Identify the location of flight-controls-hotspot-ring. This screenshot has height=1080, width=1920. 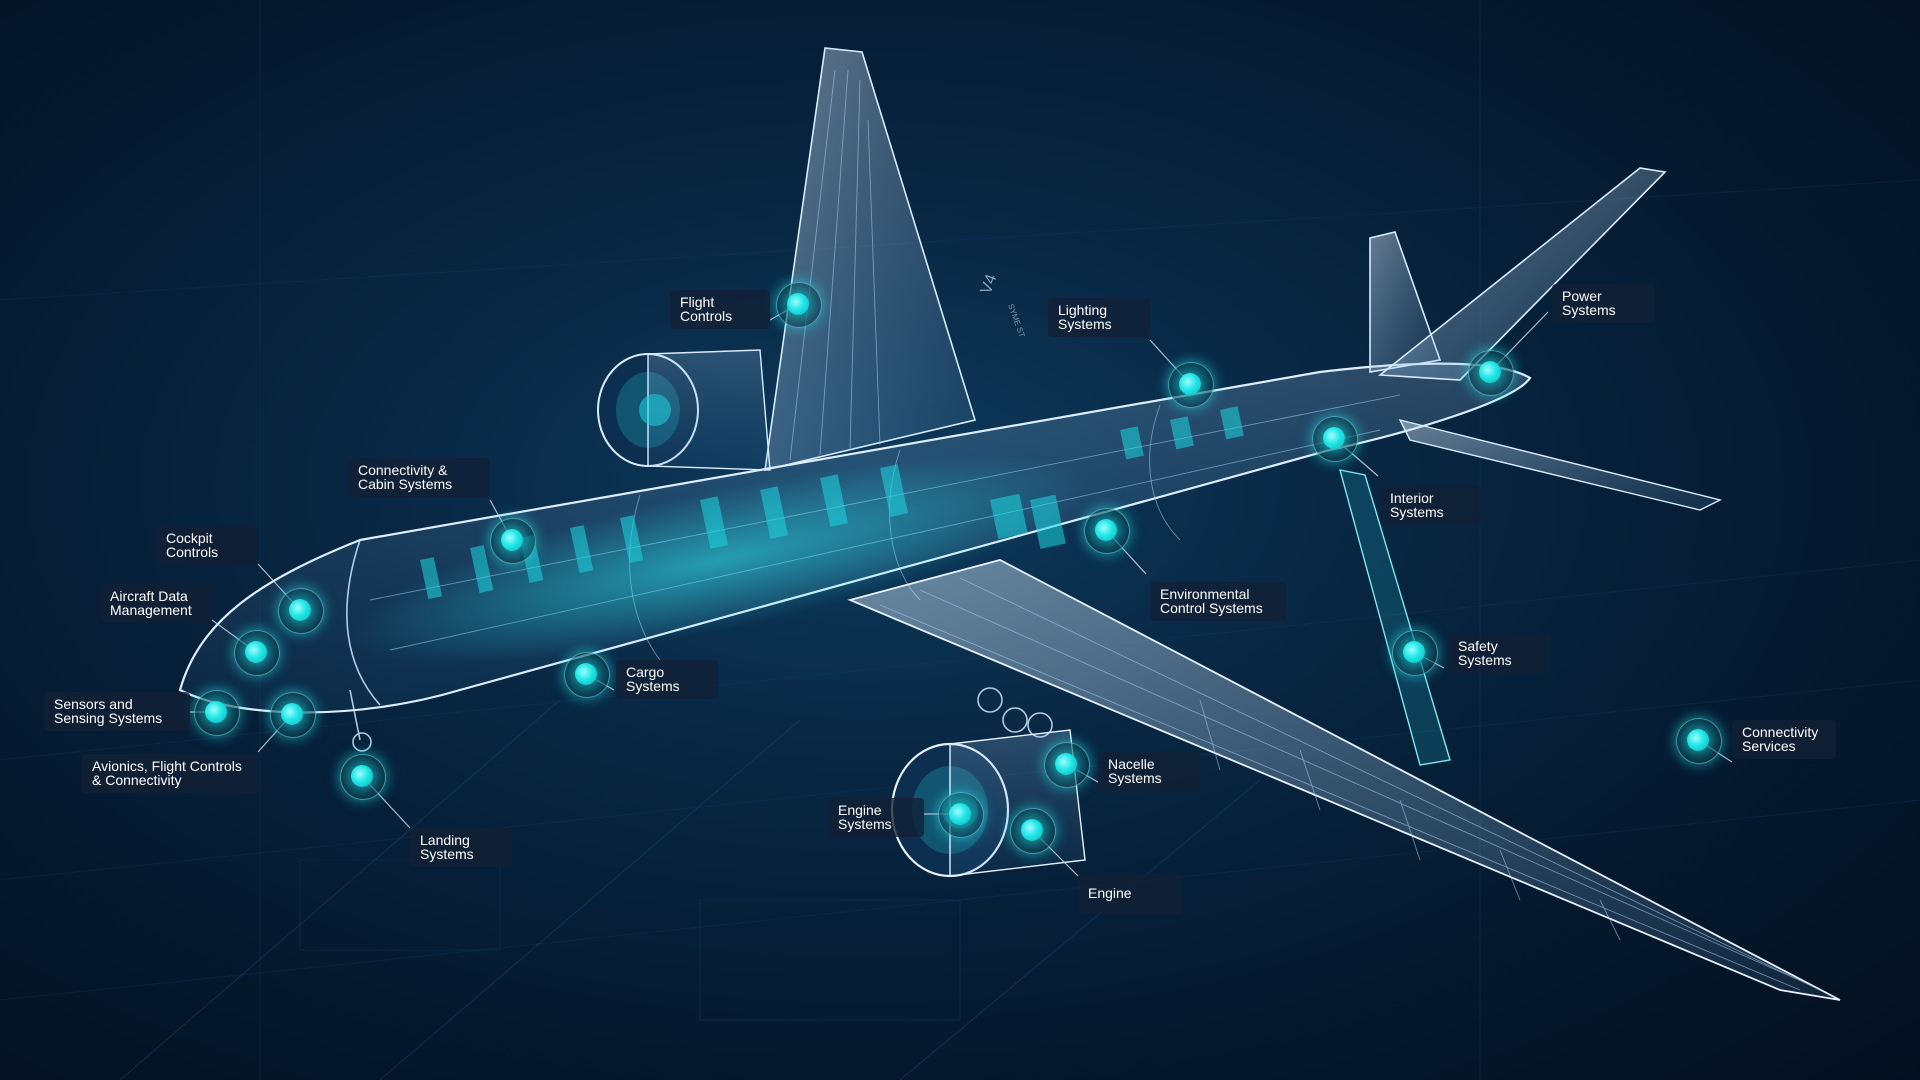
(799, 305).